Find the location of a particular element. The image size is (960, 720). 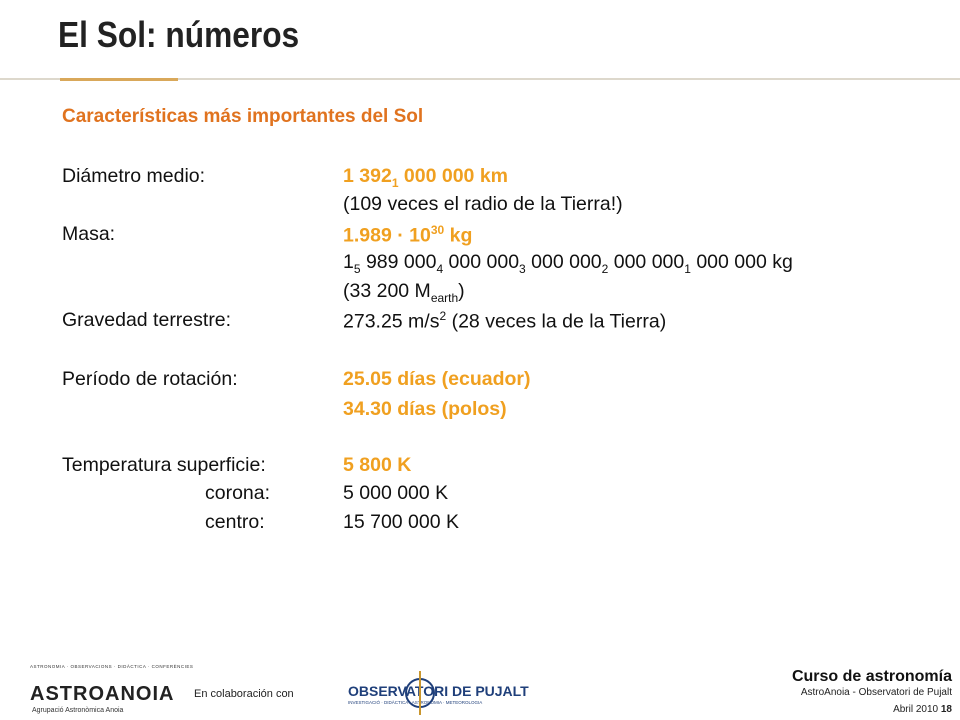

row-value: 5 000 000 K is located at coordinates (395, 493).